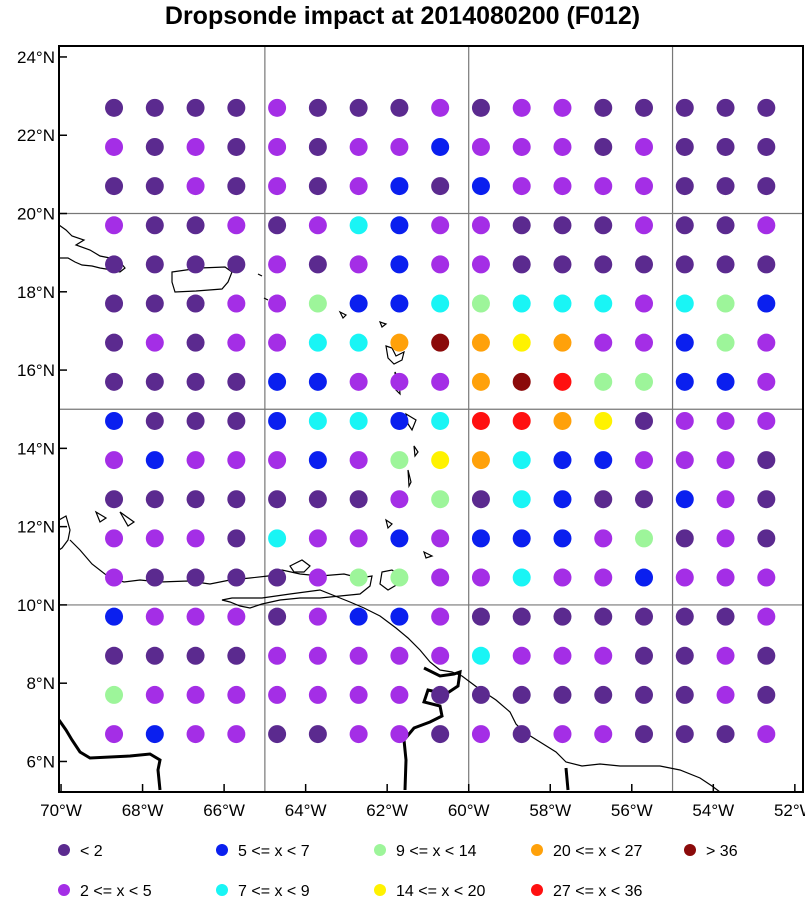 This screenshot has height=900, width=805. I want to click on legend-label: < 2, so click(91, 851).